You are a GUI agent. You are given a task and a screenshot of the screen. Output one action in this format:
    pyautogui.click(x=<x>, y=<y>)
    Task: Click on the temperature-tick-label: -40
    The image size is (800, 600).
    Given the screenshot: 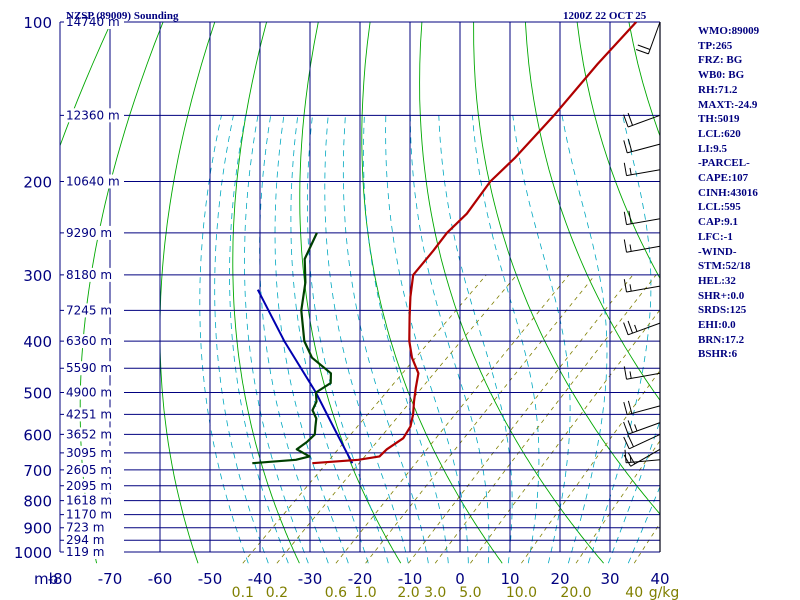 What is the action you would take?
    pyautogui.click(x=260, y=579)
    